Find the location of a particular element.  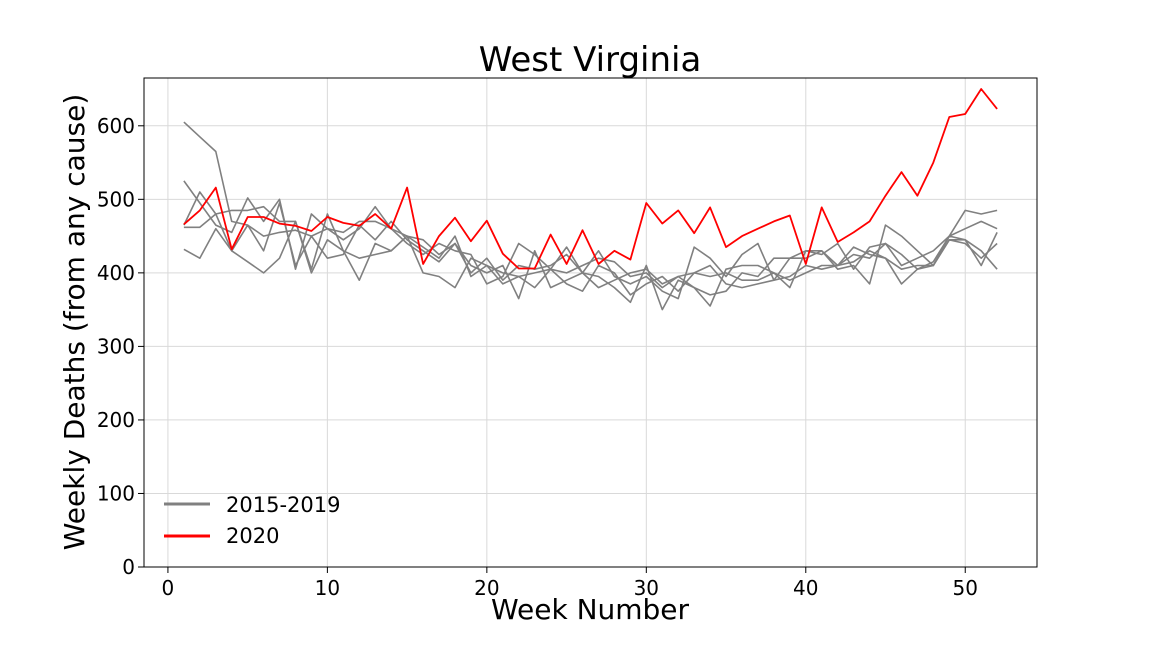

legend-label-2015-2019: 2015-2019 is located at coordinates (283, 505).